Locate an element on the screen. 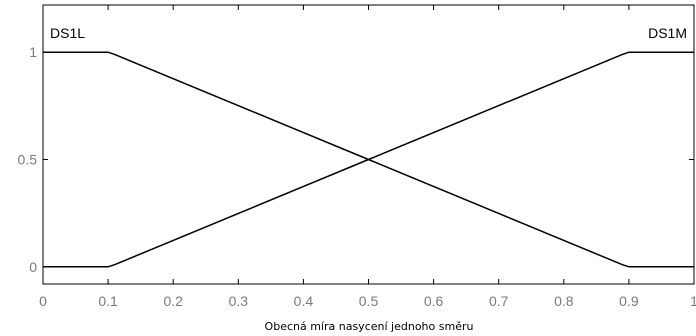 Image resolution: width=696 pixels, height=336 pixels. label-ds1l: DS1L is located at coordinates (67, 33).